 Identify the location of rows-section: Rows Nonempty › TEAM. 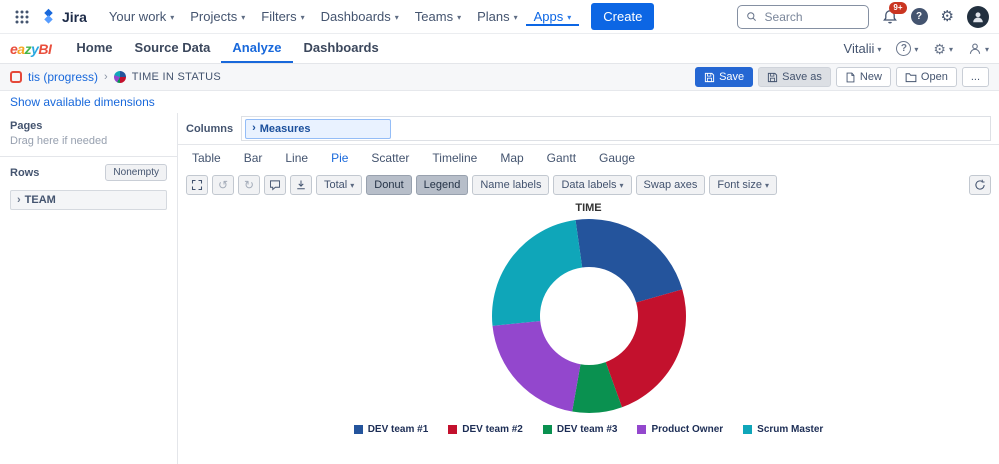
(88, 188).